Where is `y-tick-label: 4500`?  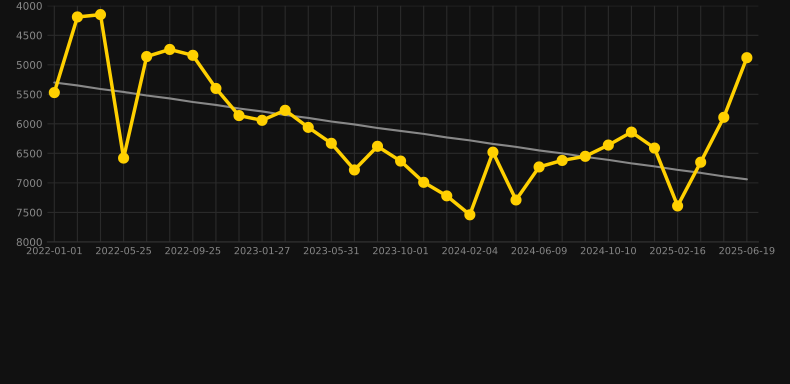
y-tick-label: 4500 is located at coordinates (29, 36).